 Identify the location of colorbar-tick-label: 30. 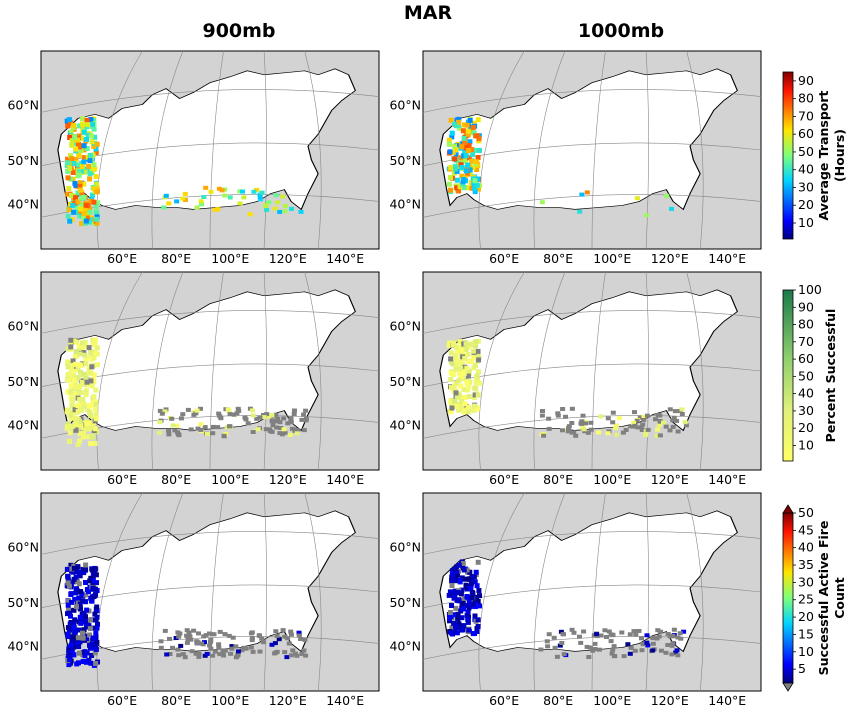
(806, 581).